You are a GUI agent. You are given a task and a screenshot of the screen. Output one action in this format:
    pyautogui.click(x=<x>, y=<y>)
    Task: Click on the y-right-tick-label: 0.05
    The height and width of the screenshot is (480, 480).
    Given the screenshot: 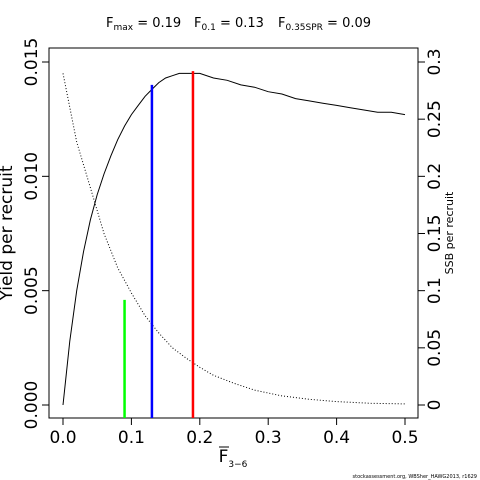 What is the action you would take?
    pyautogui.click(x=435, y=348)
    